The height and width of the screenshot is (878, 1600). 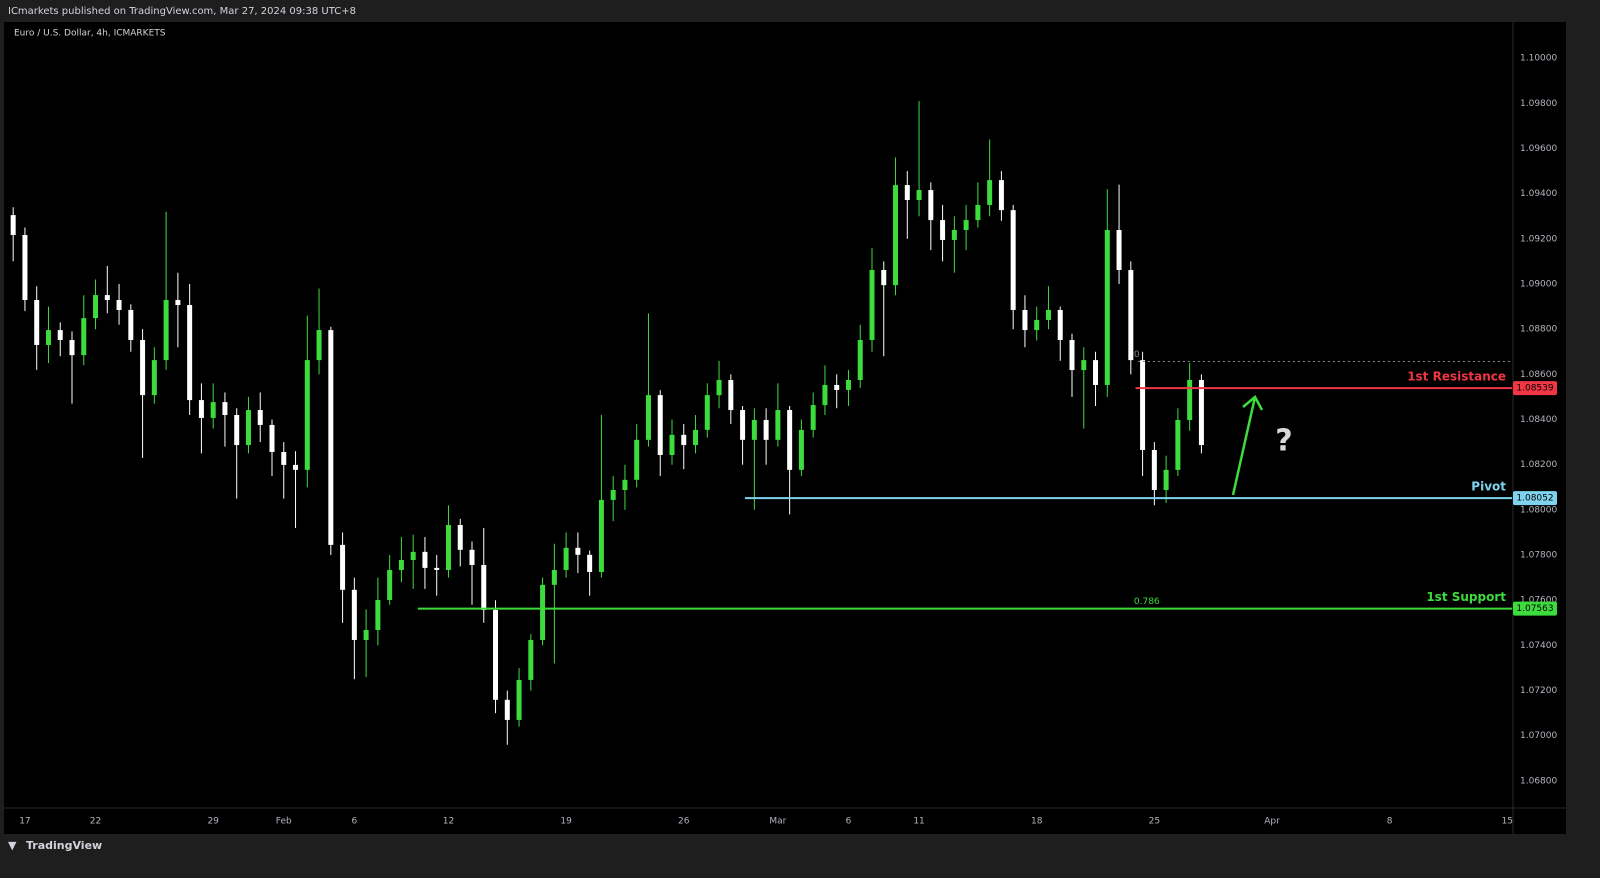 I want to click on x-tick-label: 26, so click(x=684, y=822).